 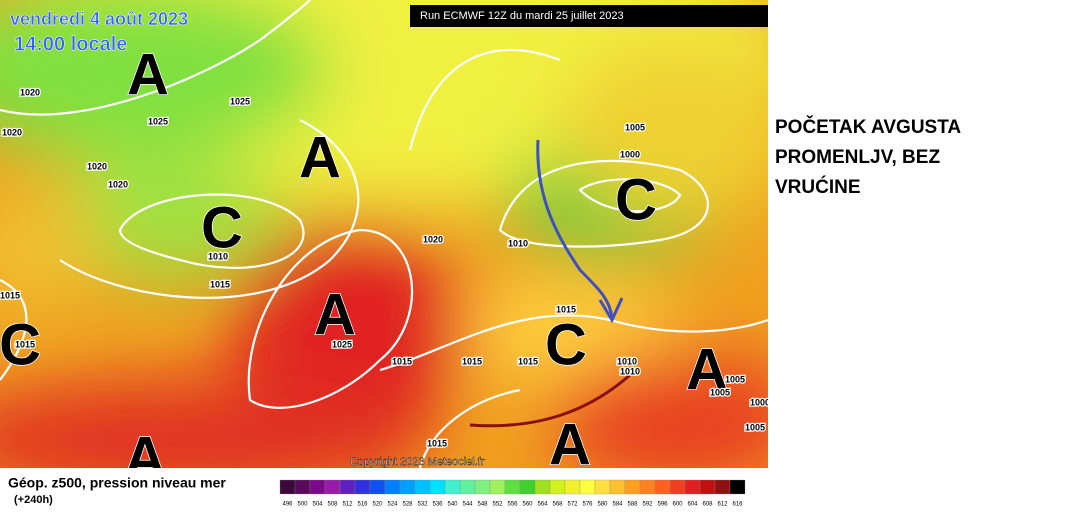 What do you see at coordinates (572, 505) in the screenshot?
I see `scale-label: 572` at bounding box center [572, 505].